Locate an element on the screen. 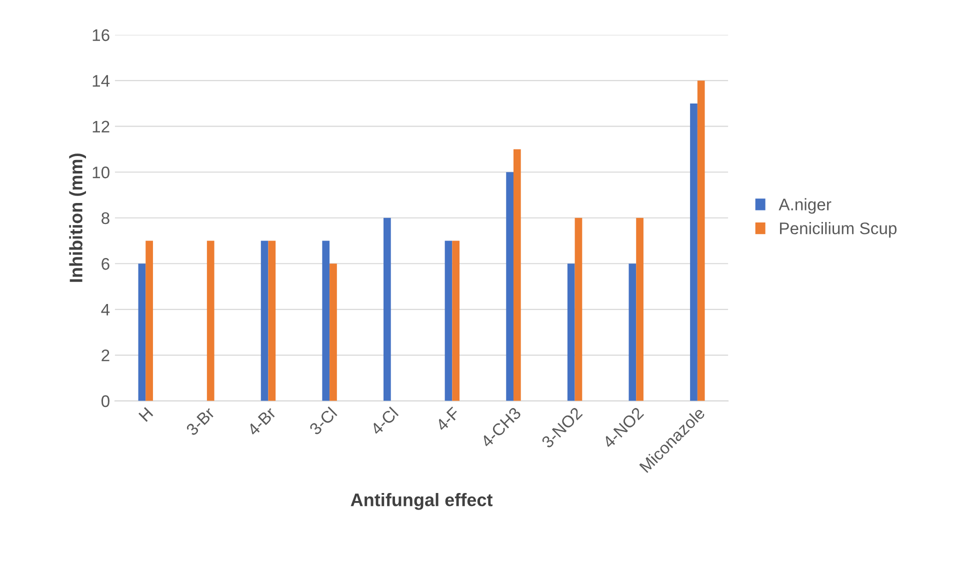 The height and width of the screenshot is (581, 958). x-tick-label: 4-Br is located at coordinates (261, 421).